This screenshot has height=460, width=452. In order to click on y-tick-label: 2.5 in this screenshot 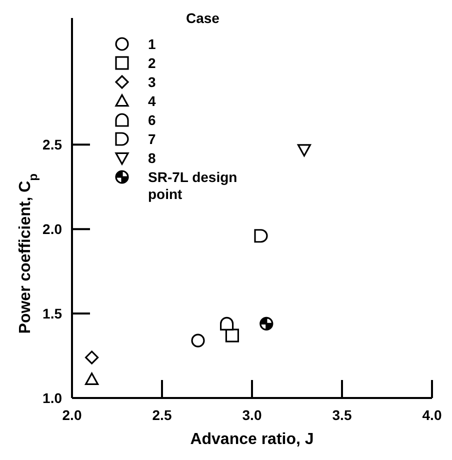, I will do `click(52, 144)`.